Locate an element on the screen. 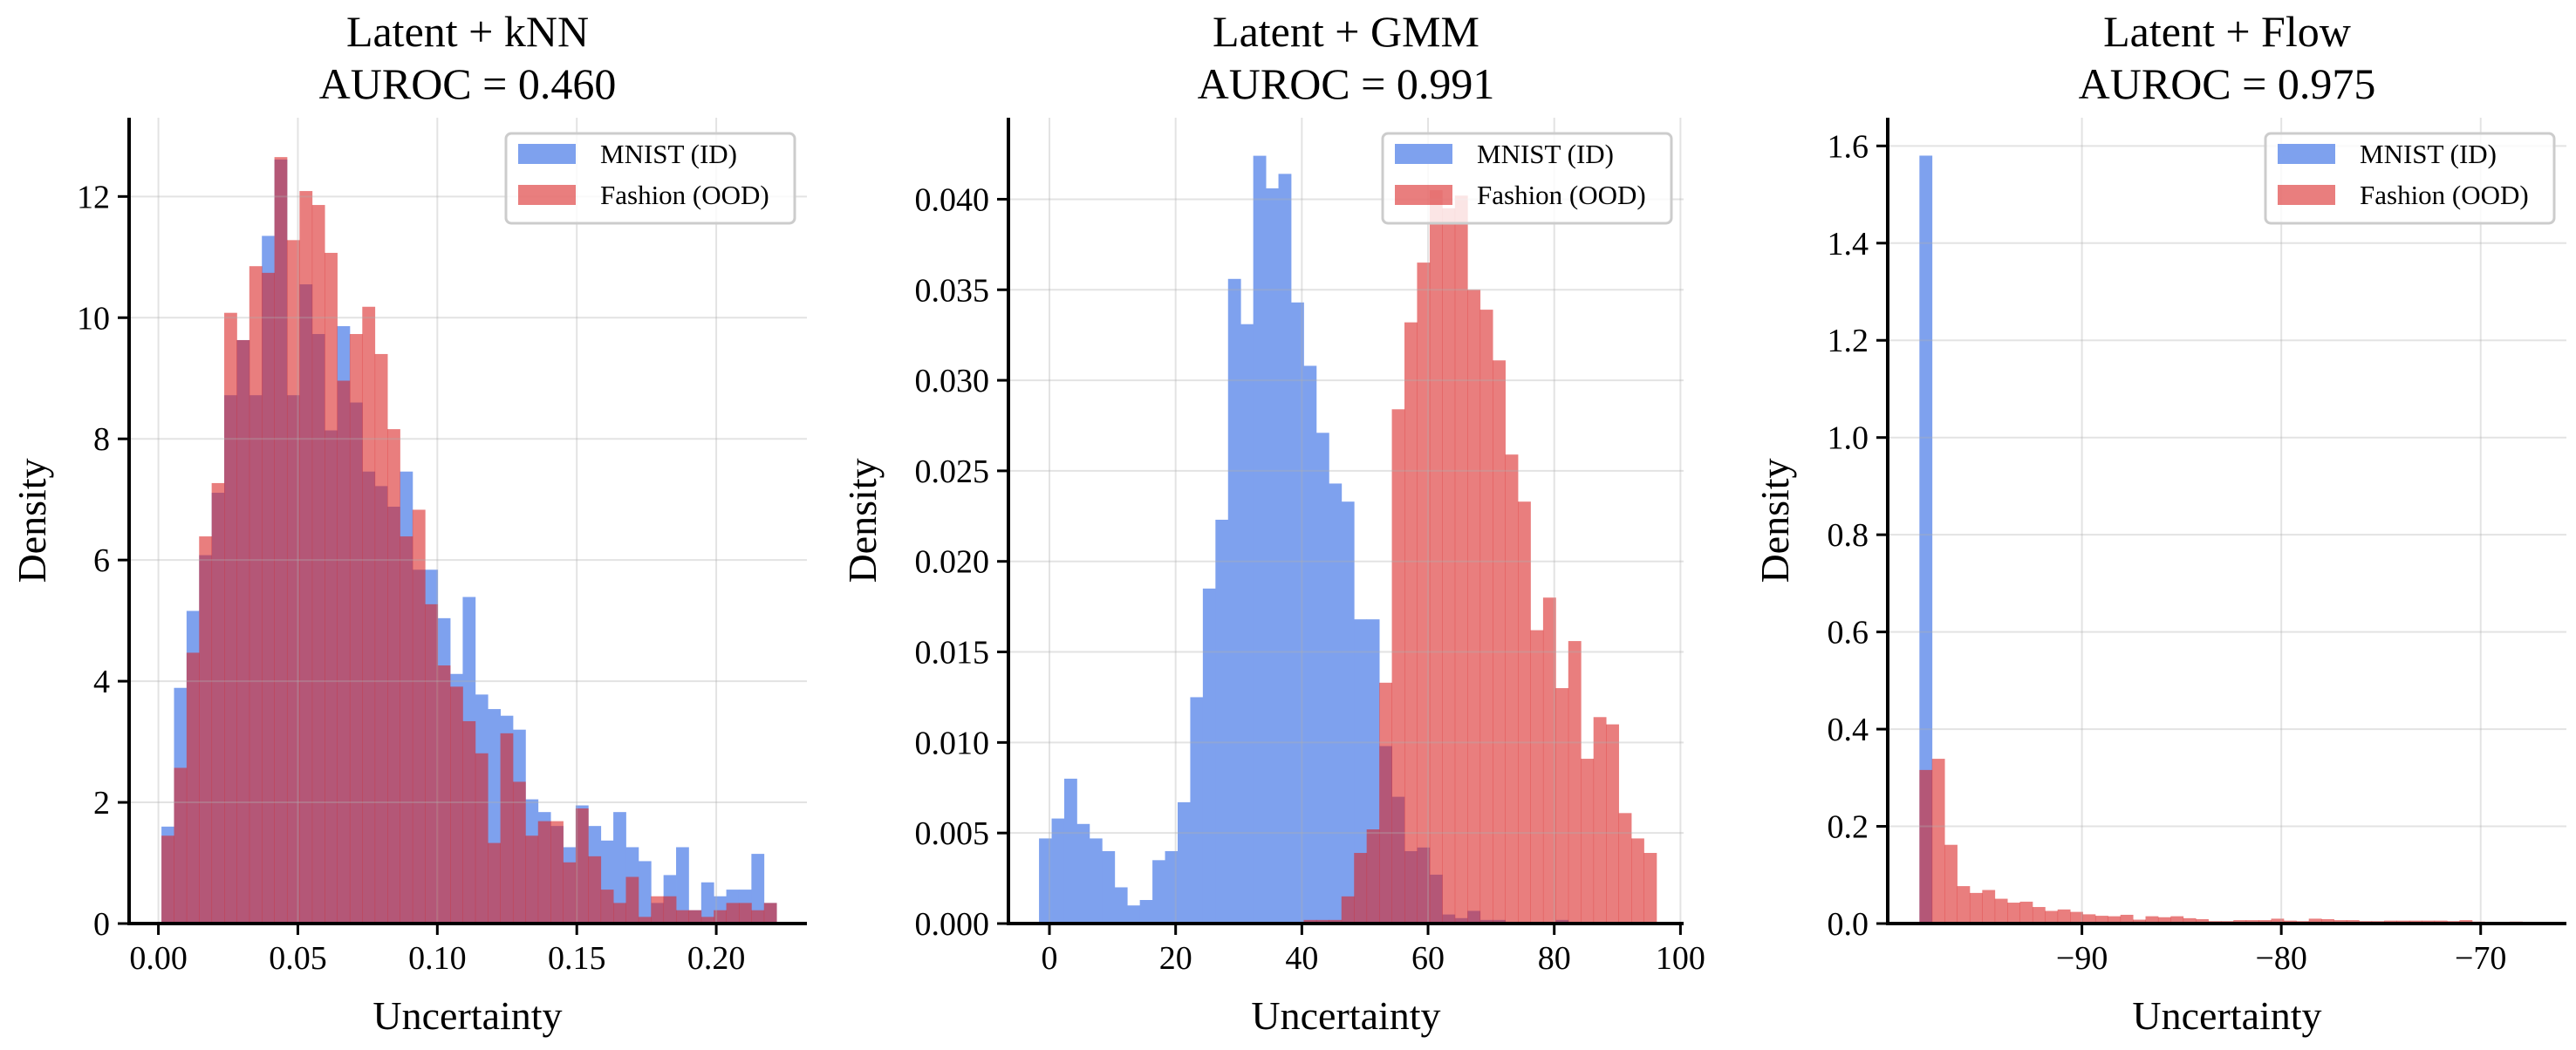 This screenshot has width=2576, height=1050. legend-swatch-id is located at coordinates (547, 154).